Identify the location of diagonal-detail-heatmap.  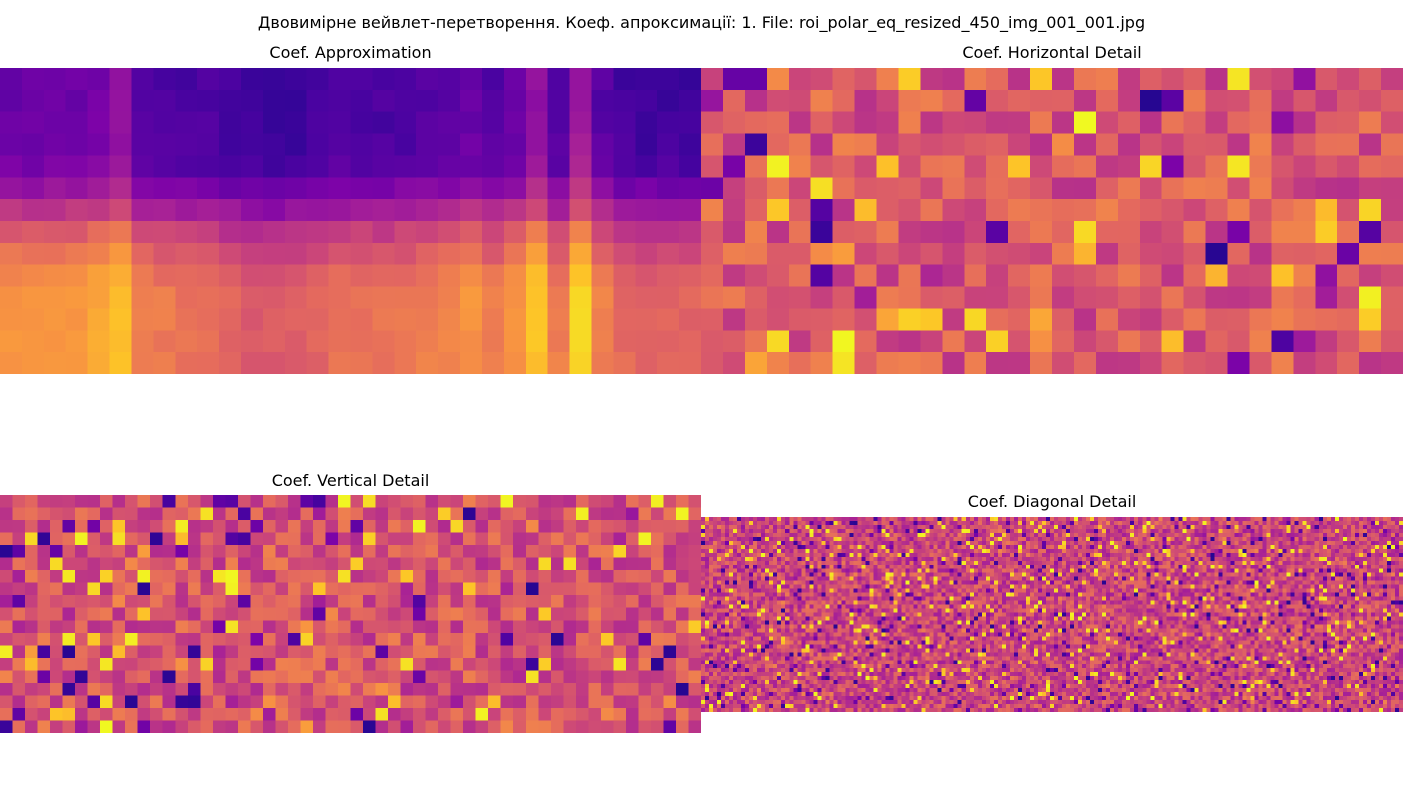
(1052, 614).